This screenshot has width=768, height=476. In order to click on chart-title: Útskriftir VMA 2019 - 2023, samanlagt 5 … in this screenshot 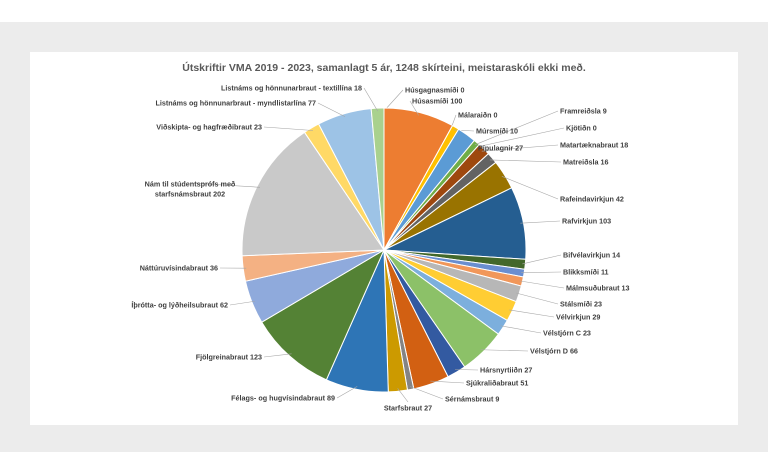, I will do `click(384, 68)`.